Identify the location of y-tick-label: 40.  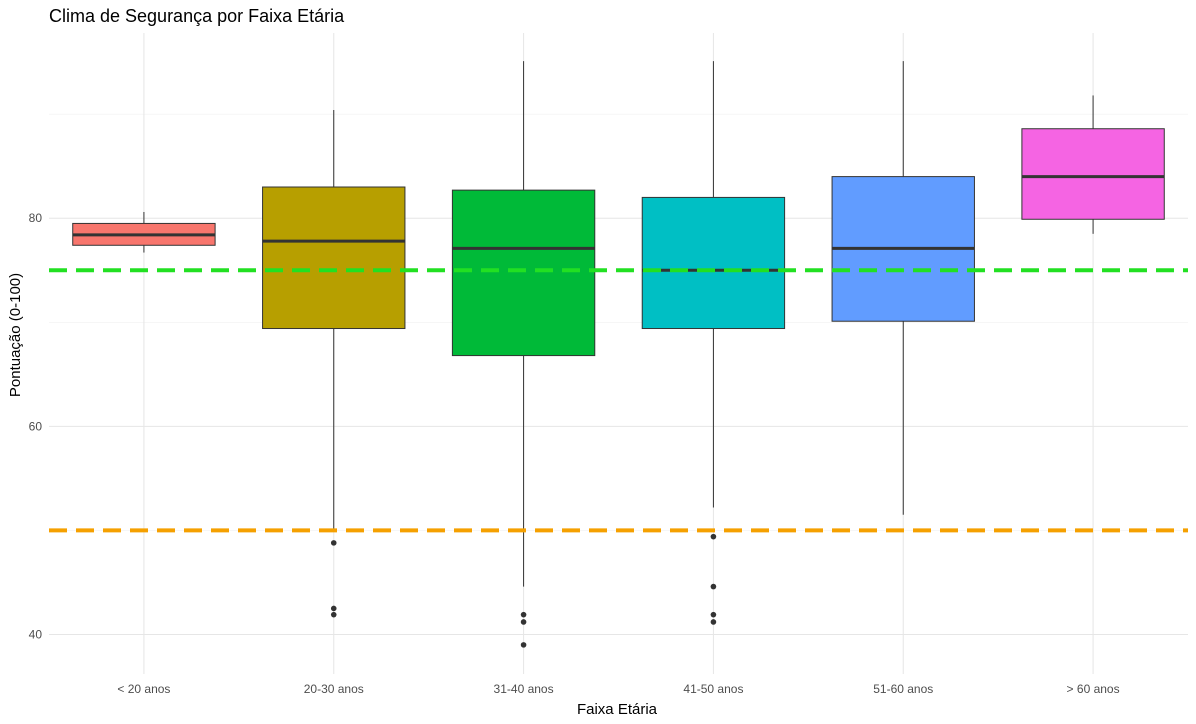
(36, 634).